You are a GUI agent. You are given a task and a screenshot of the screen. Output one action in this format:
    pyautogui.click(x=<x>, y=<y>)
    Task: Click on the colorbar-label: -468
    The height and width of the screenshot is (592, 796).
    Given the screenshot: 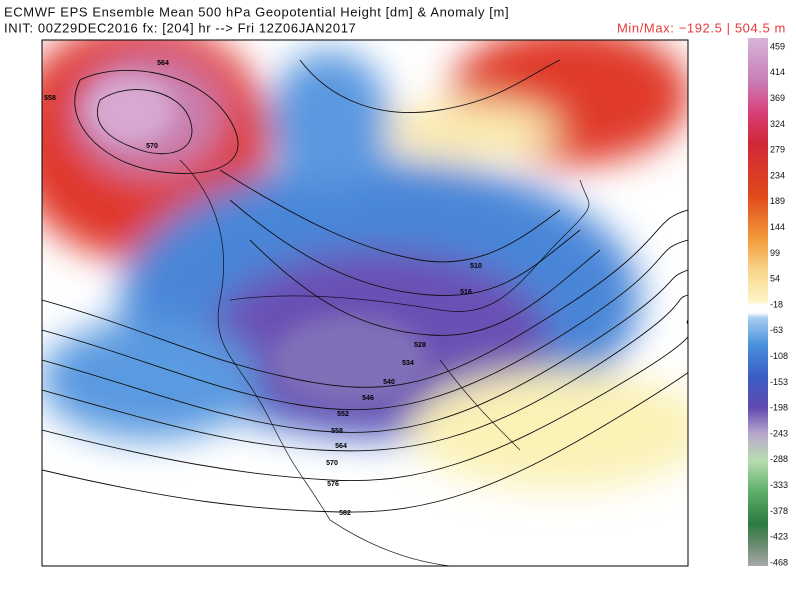 What is the action you would take?
    pyautogui.click(x=779, y=562)
    